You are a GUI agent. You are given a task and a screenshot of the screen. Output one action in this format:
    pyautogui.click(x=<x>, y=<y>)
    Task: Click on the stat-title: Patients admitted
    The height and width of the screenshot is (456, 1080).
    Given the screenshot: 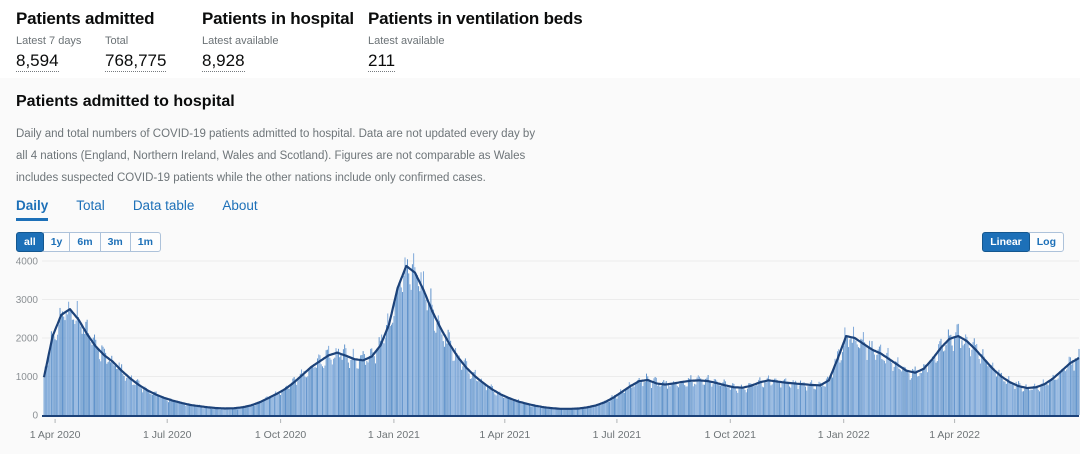 What is the action you would take?
    pyautogui.click(x=85, y=18)
    